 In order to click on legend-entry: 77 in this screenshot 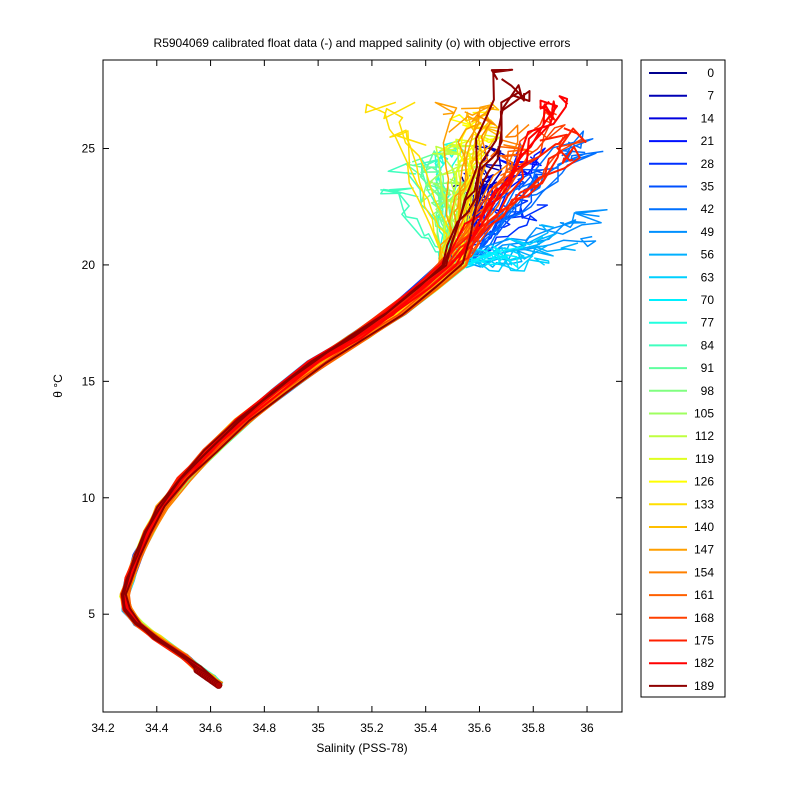, I will do `click(681, 323)`.